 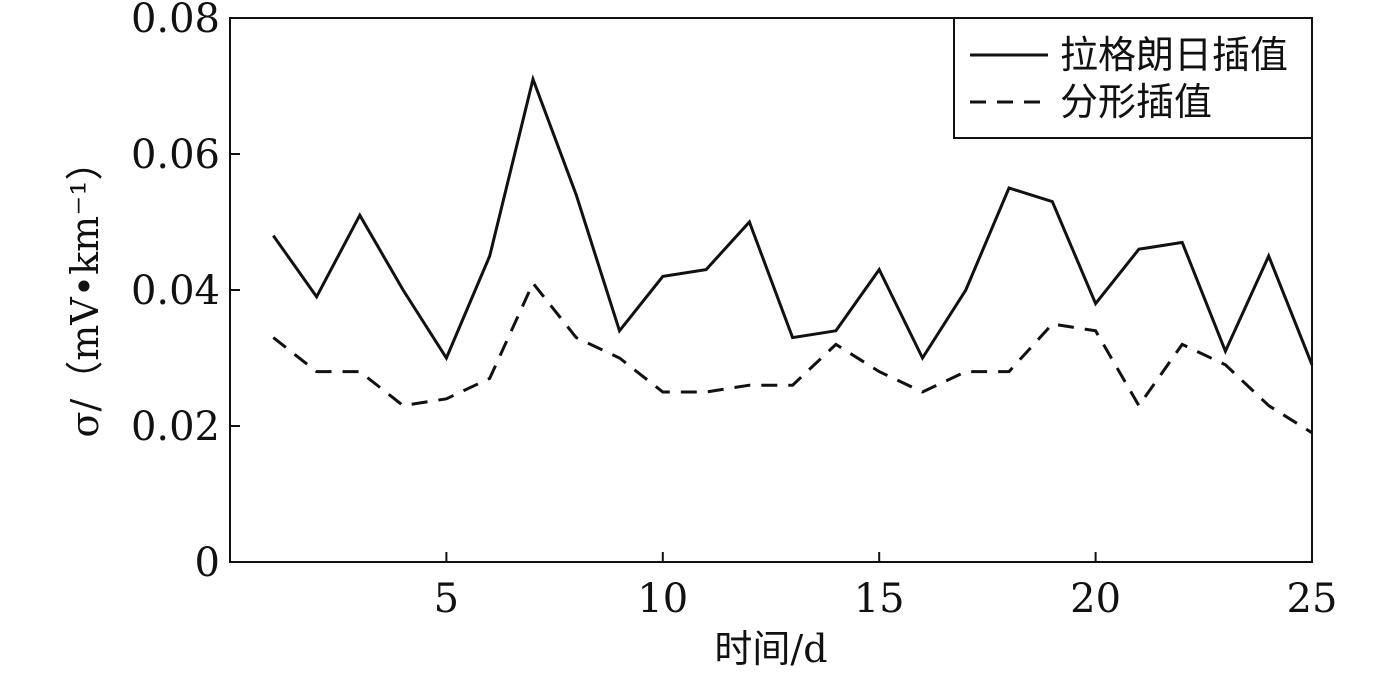 I want to click on y-tick-label: 0.02, so click(x=175, y=427).